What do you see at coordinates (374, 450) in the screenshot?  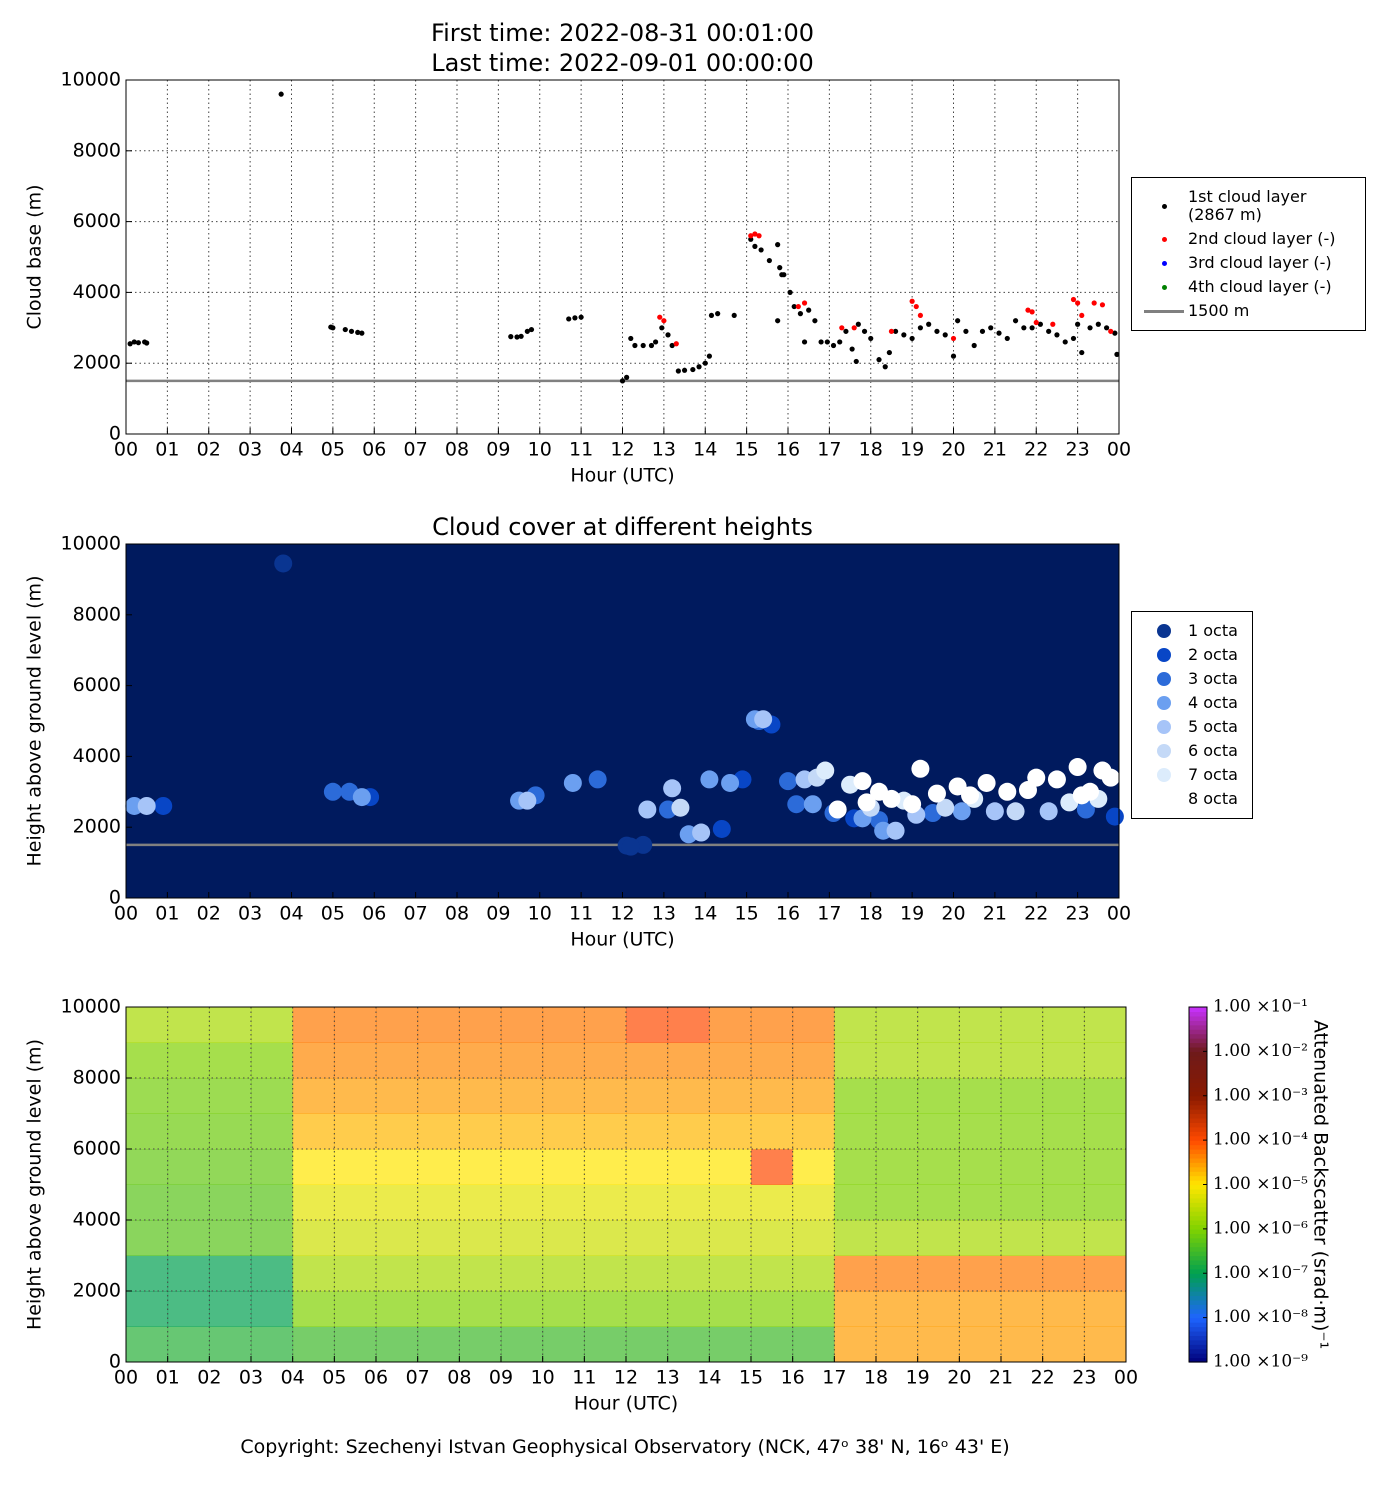 I see `x-tick-label: 06` at bounding box center [374, 450].